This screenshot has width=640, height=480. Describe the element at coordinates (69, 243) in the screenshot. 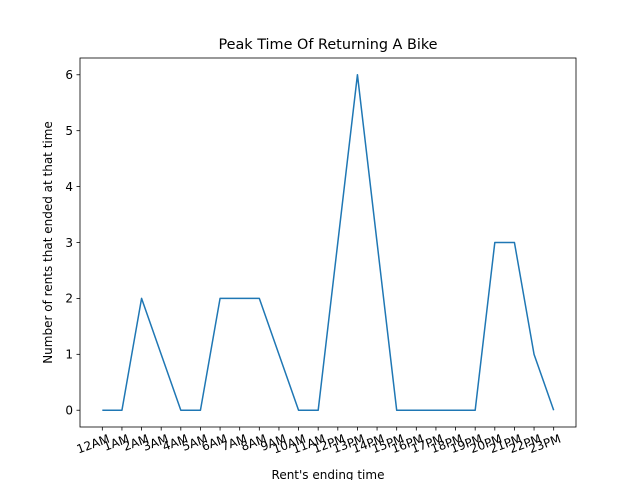

I see `y-tick-label: 3` at that location.